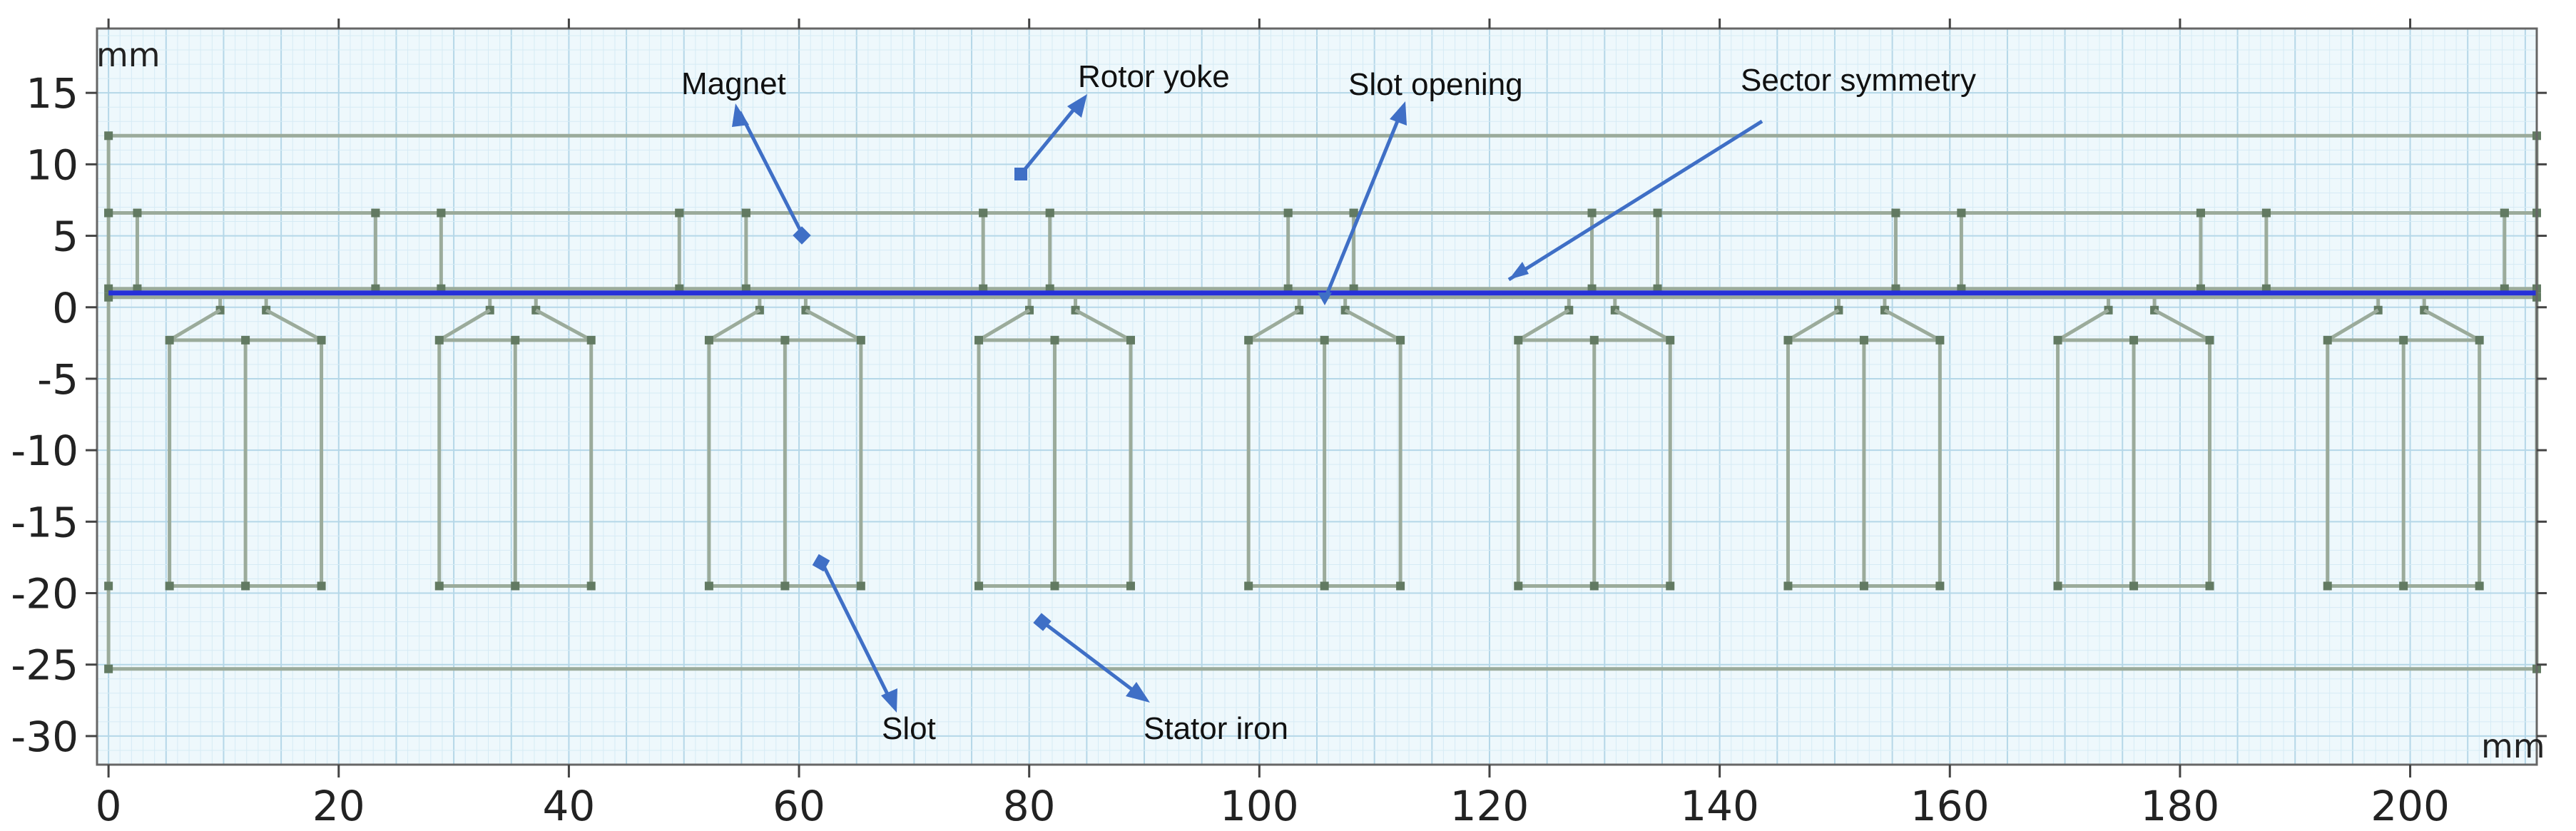 This screenshot has width=2576, height=831. I want to click on slot-label: Slot, so click(909, 728).